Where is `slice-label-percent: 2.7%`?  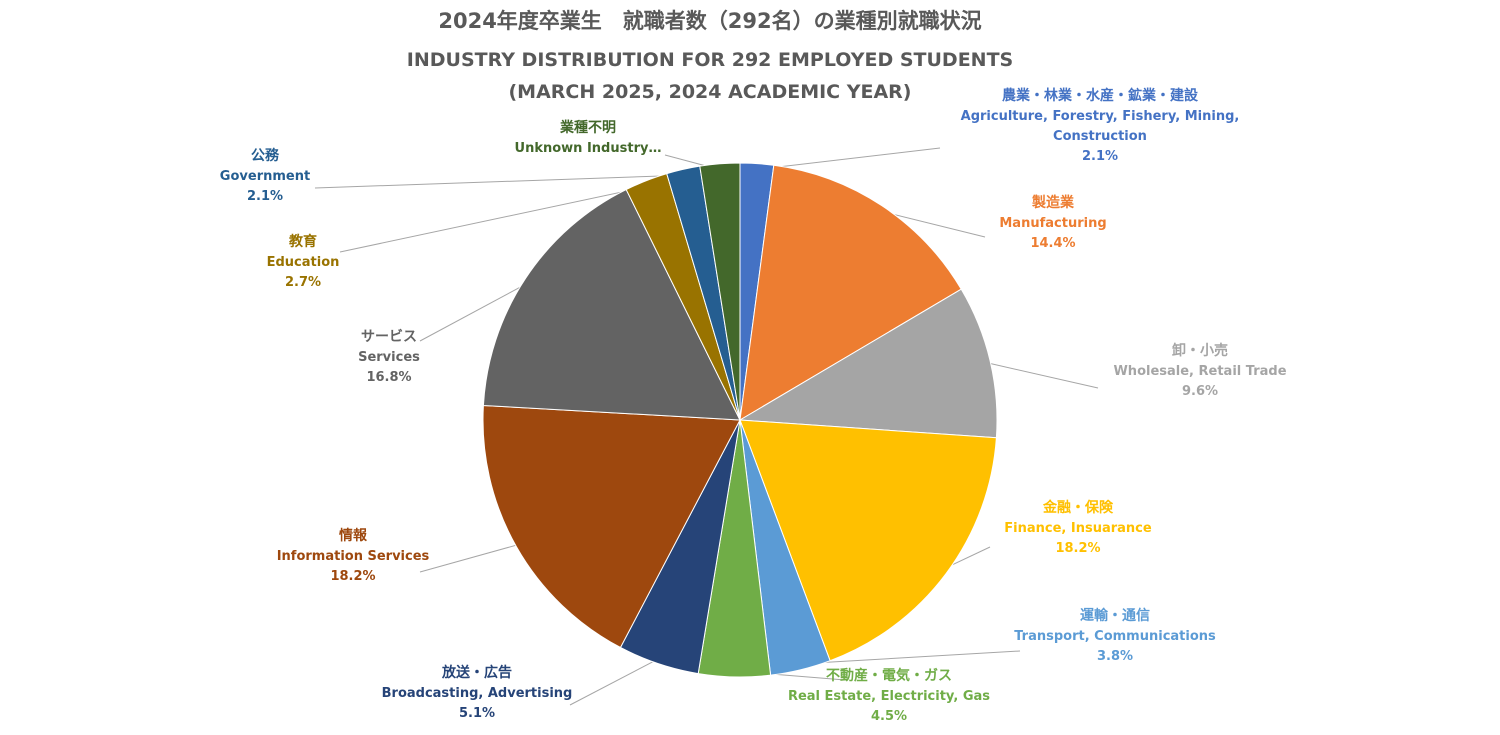 slice-label-percent: 2.7% is located at coordinates (303, 282).